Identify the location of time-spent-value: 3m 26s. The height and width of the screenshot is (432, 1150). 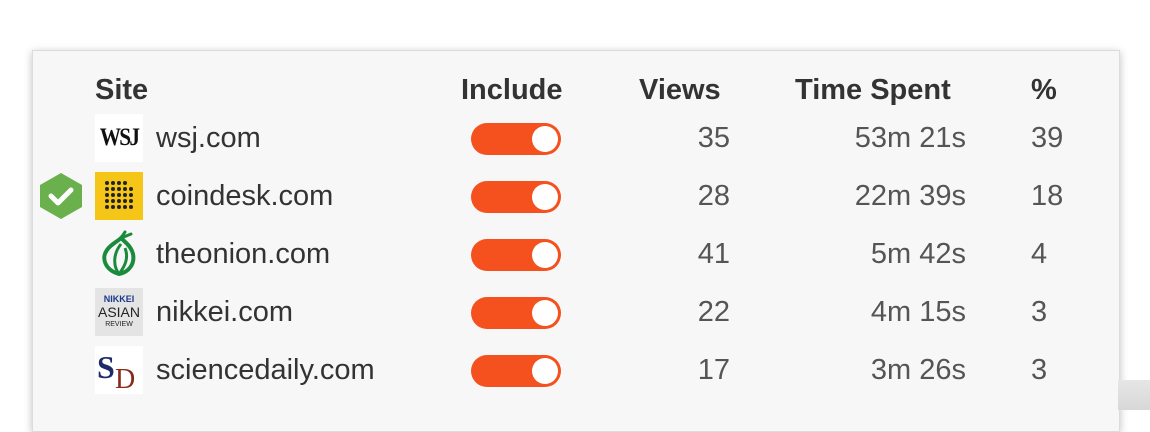
(918, 370).